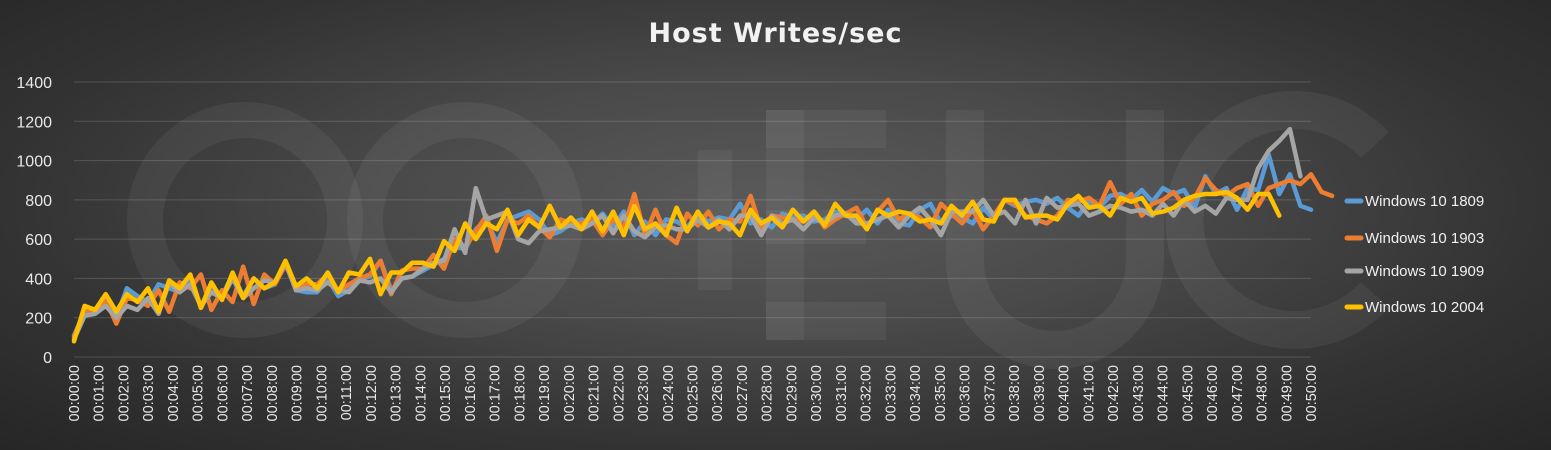 The width and height of the screenshot is (1551, 450). Describe the element at coordinates (471, 393) in the screenshot. I see `x-tick-label: 00:16:00` at that location.